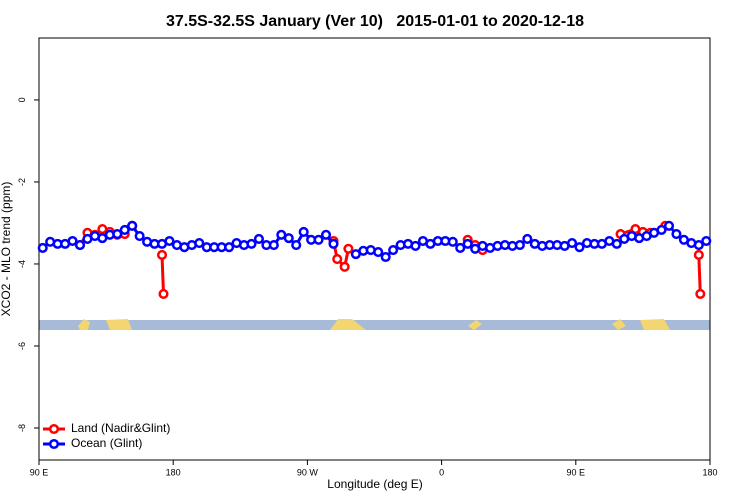  Describe the element at coordinates (22, 264) in the screenshot. I see `y-tick-label: -4` at that location.